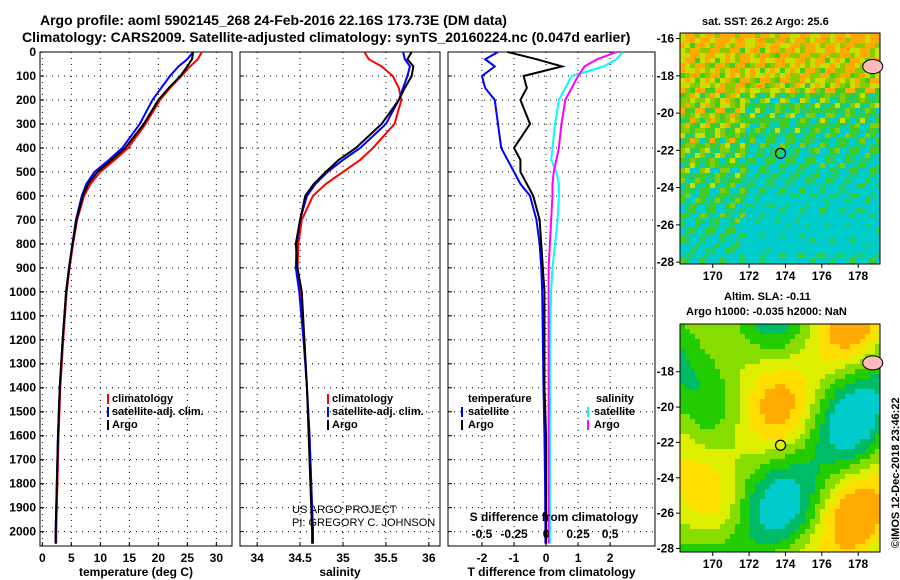 The width and height of the screenshot is (900, 580). What do you see at coordinates (22, 532) in the screenshot?
I see `y-tick-label: 2000` at bounding box center [22, 532].